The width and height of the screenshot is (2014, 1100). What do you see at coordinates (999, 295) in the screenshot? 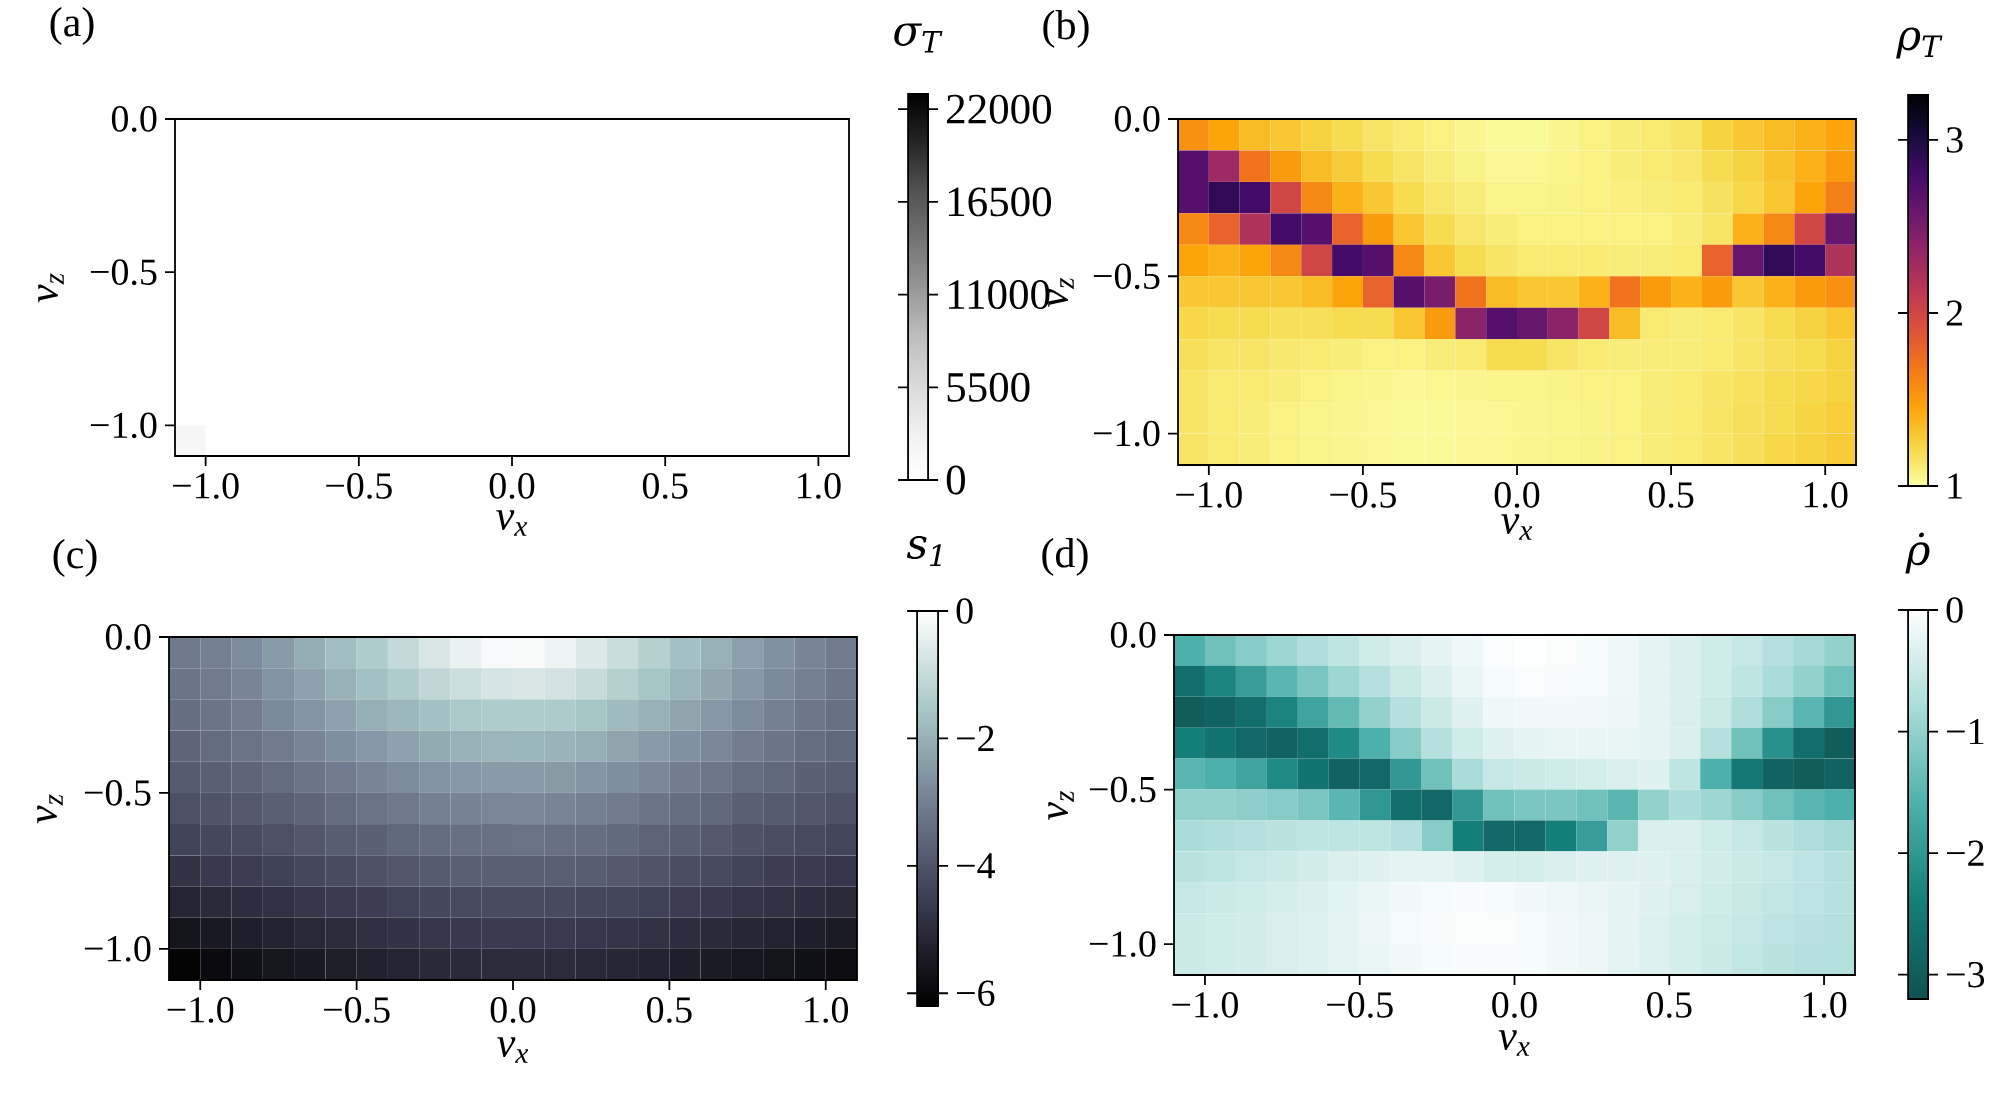
I see `color-bar-label: 11000` at bounding box center [999, 295].